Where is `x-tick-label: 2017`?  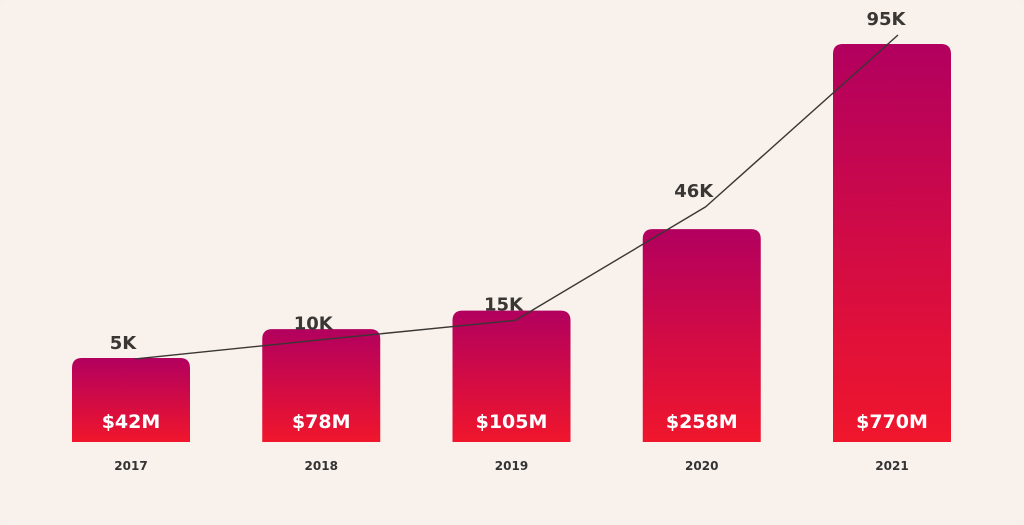 x-tick-label: 2017 is located at coordinates (130, 466).